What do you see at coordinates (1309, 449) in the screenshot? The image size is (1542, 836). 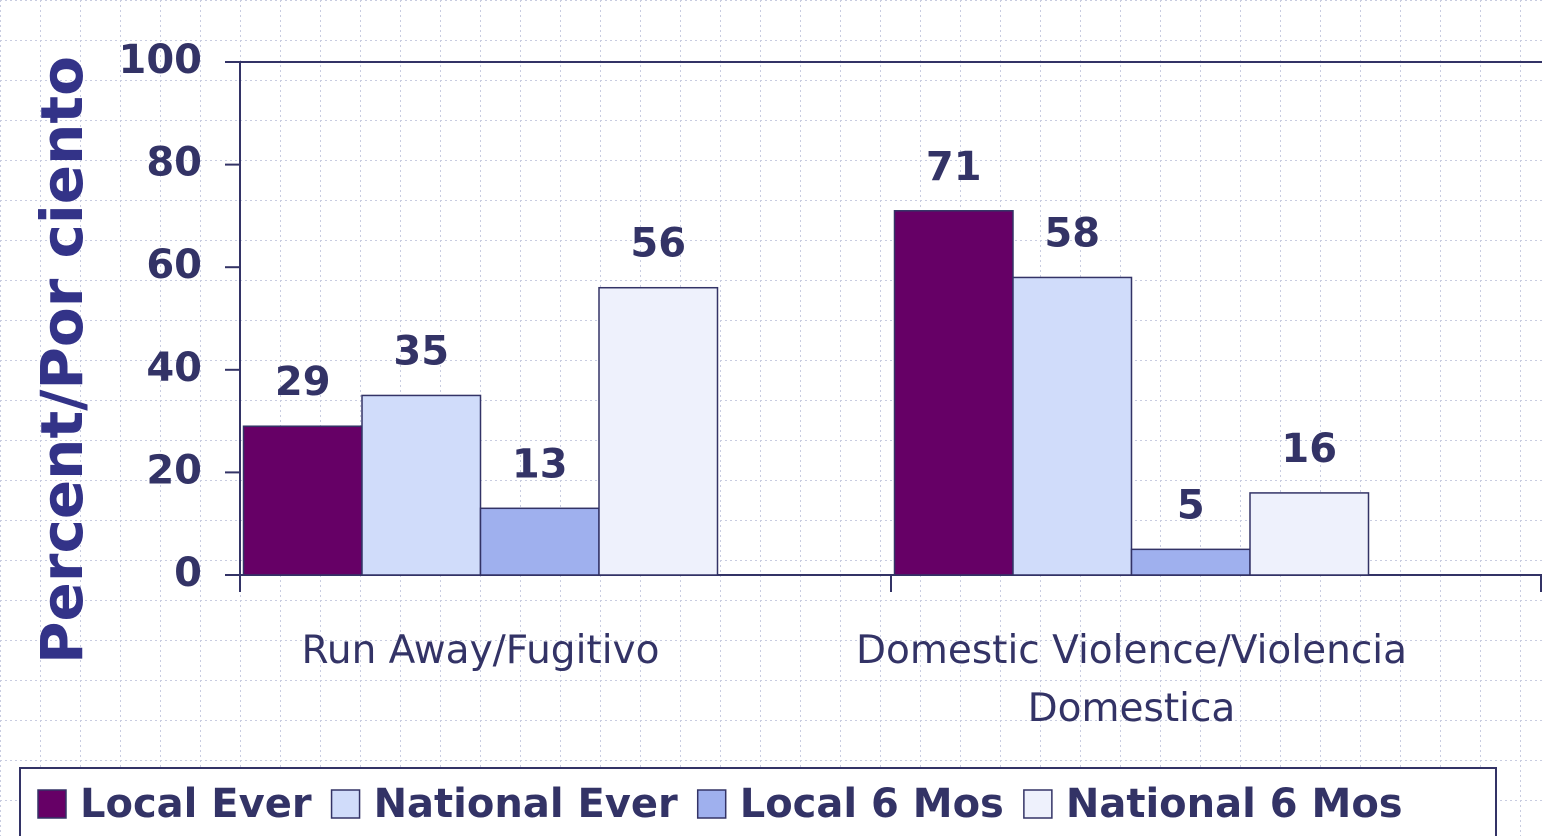 I see `data-label: 16` at bounding box center [1309, 449].